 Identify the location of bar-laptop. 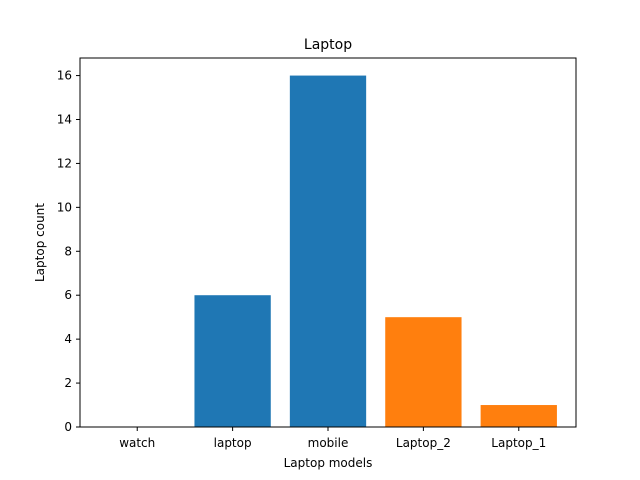
(232, 361).